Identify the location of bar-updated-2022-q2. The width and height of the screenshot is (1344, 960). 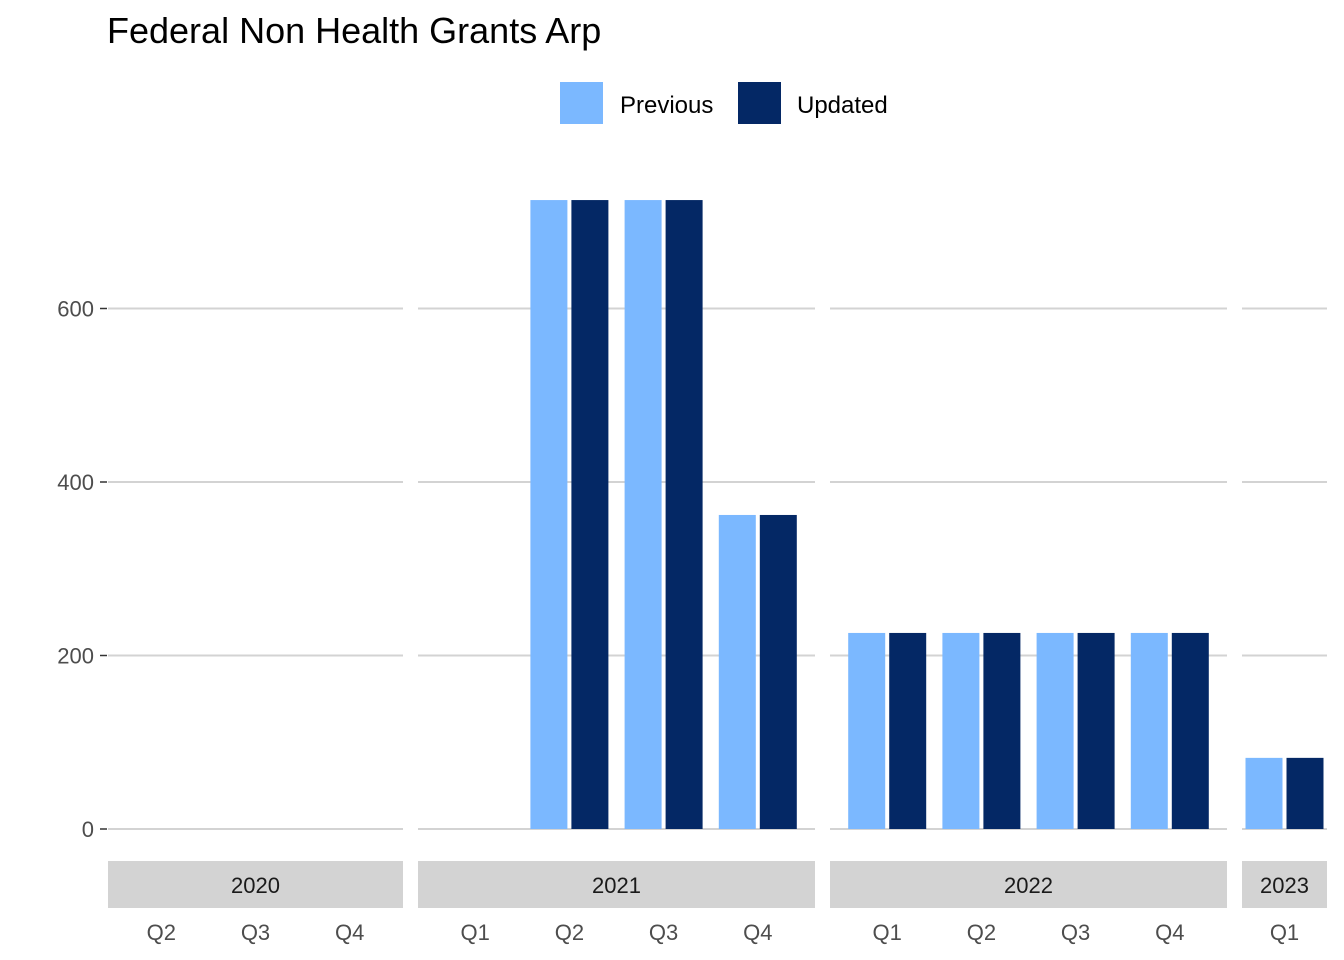
(1002, 730).